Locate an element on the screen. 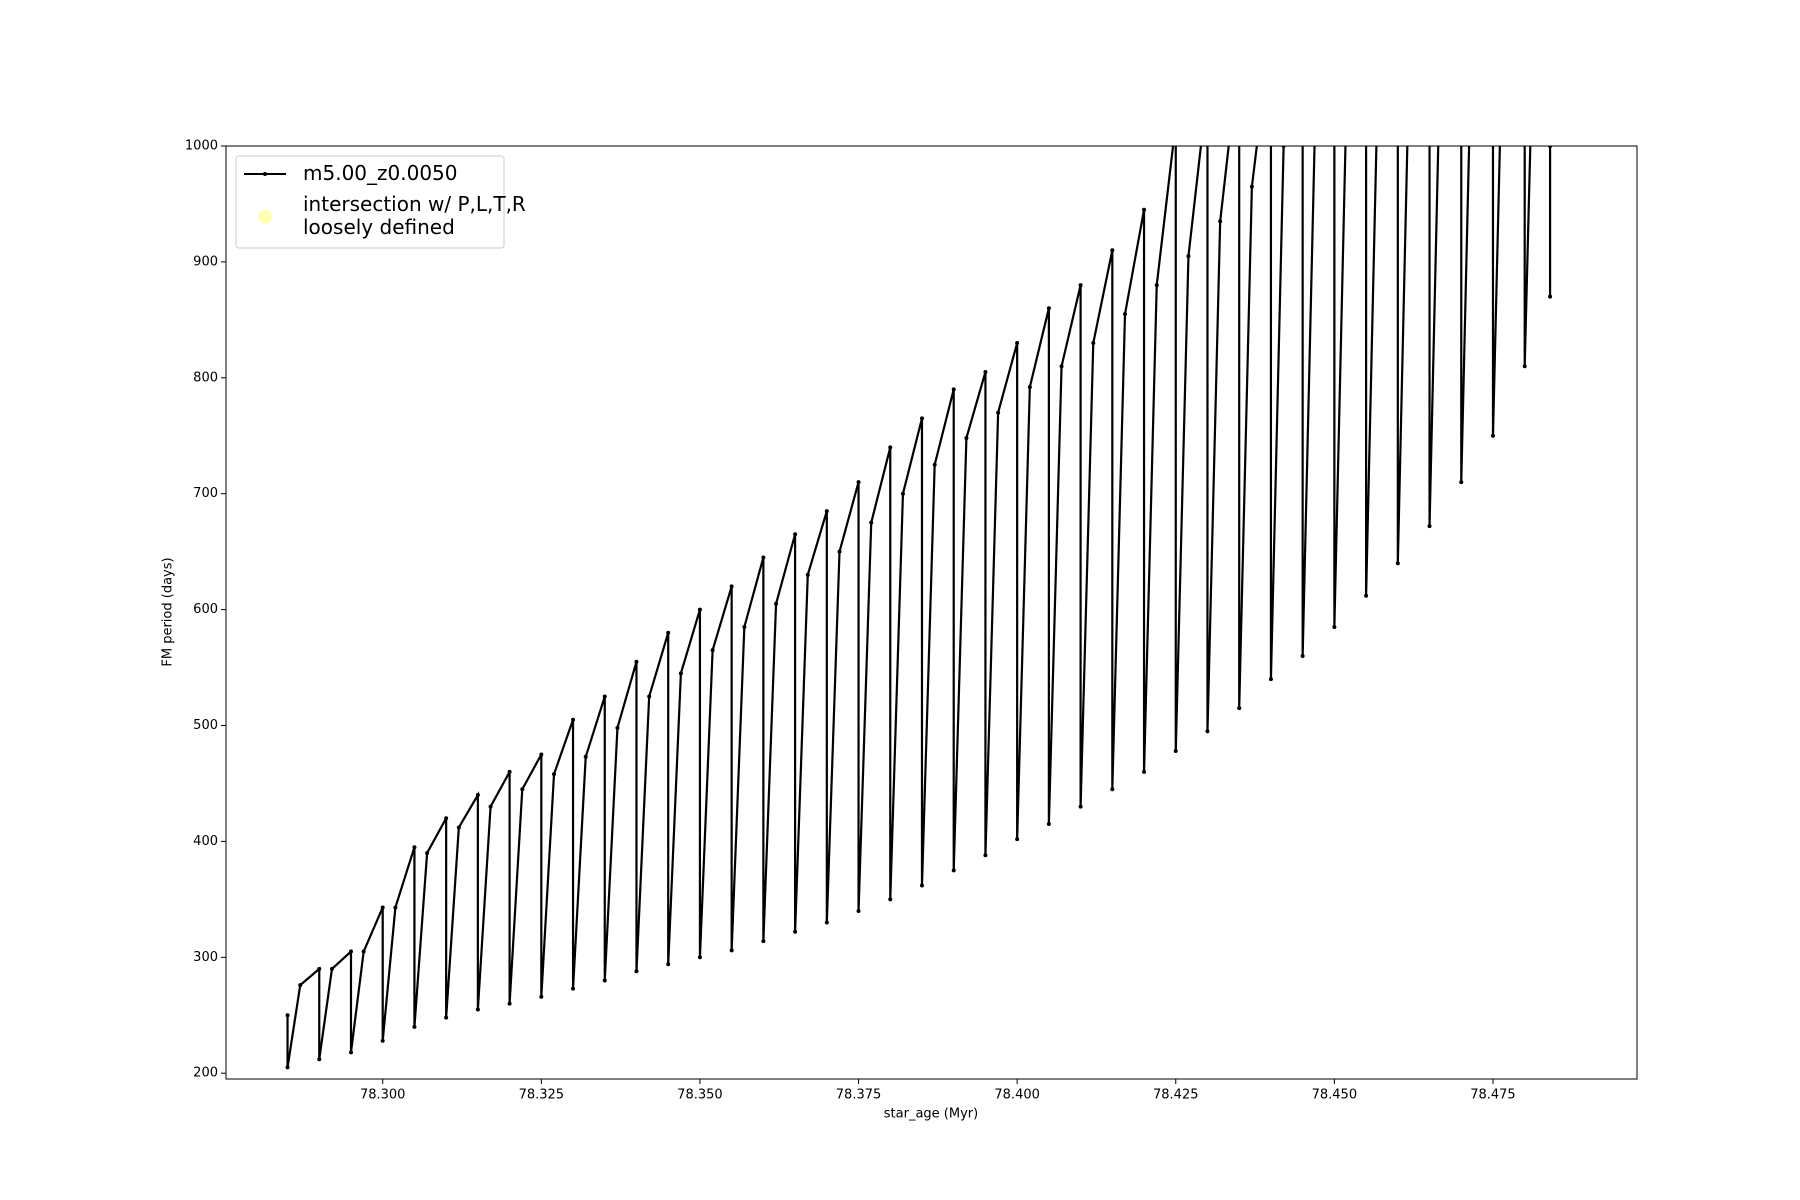  legend-label: intersection w/ P,L,T,R loosely defined is located at coordinates (414, 215).